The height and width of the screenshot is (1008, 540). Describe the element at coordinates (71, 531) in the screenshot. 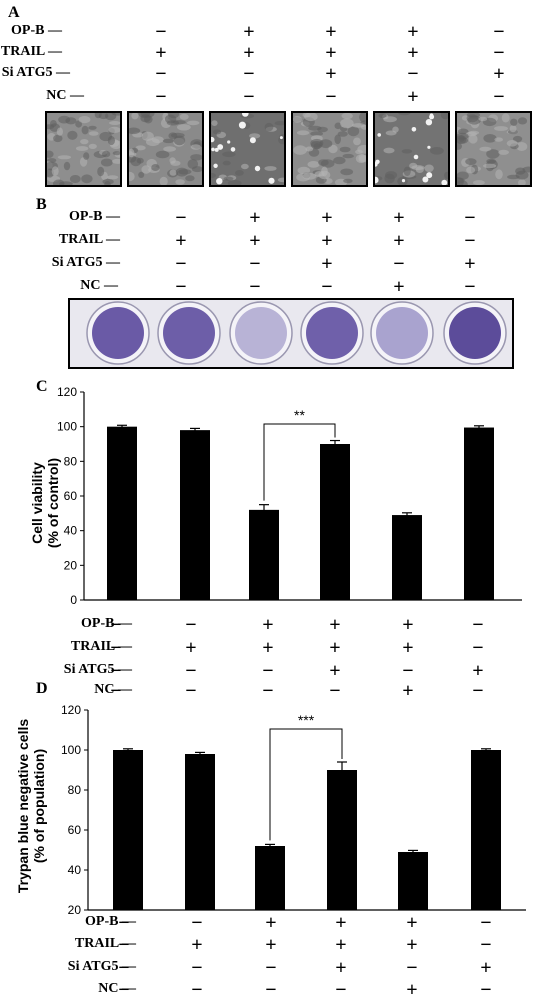

I see `y-tick-label: 40` at that location.